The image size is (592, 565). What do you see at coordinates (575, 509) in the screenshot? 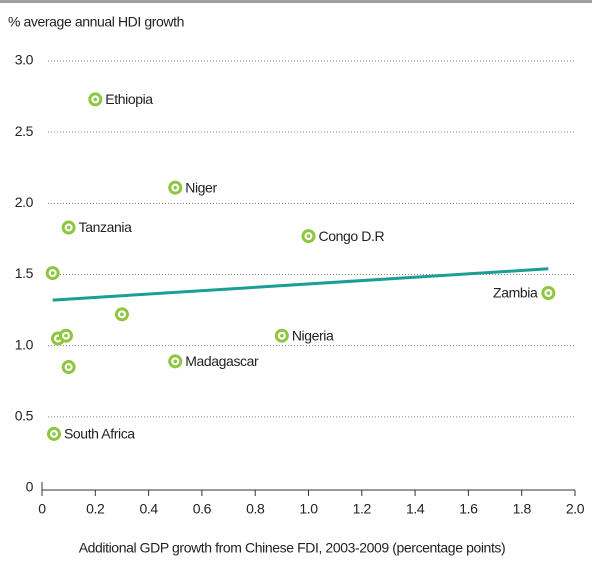
I see `x-tick-label: 2.0` at bounding box center [575, 509].